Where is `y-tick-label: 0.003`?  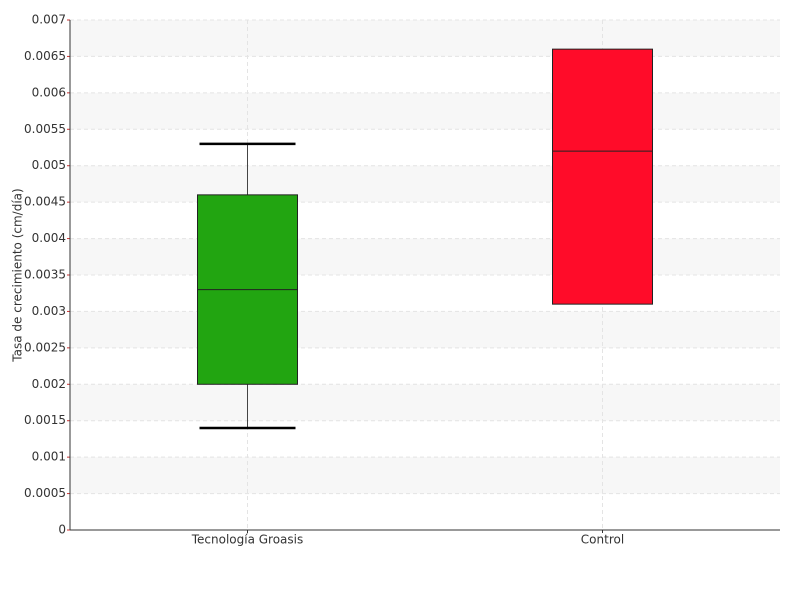
y-tick-label: 0.003 is located at coordinates (49, 311).